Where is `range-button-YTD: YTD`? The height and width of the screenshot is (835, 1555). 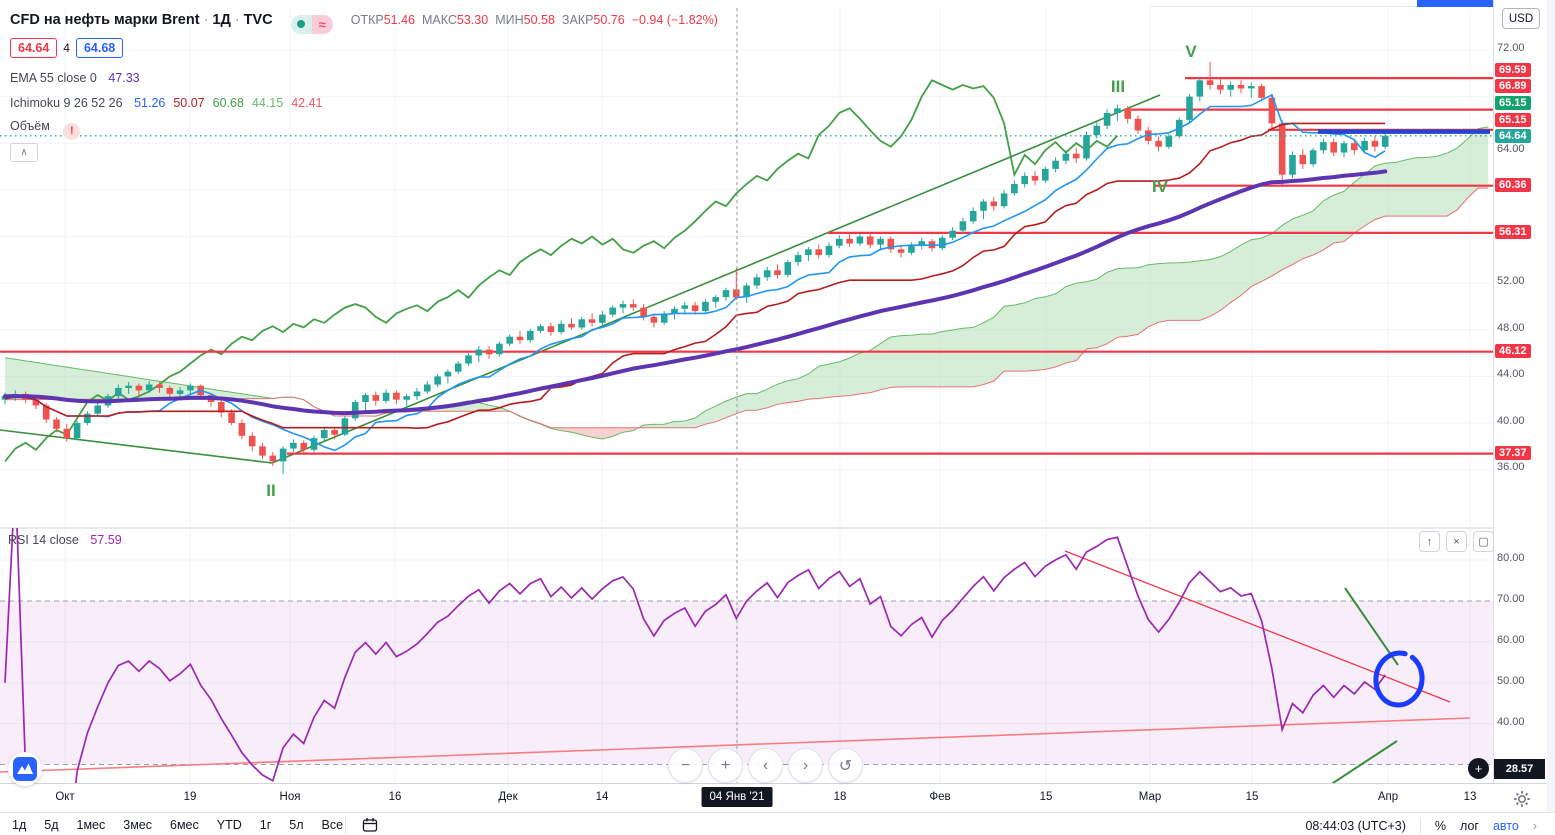 range-button-YTD: YTD is located at coordinates (229, 825).